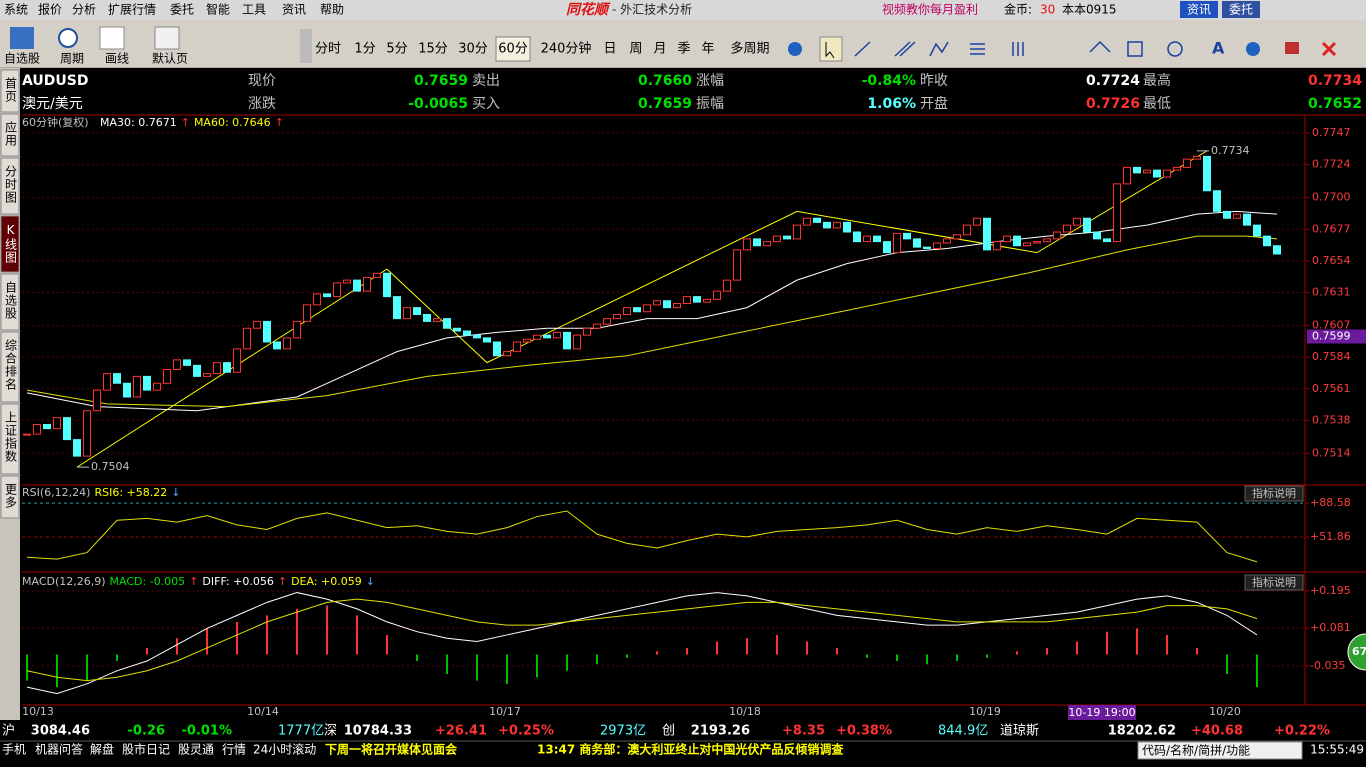 Image resolution: width=1366 pixels, height=767 pixels. I want to click on icon-draw, so click(112, 38).